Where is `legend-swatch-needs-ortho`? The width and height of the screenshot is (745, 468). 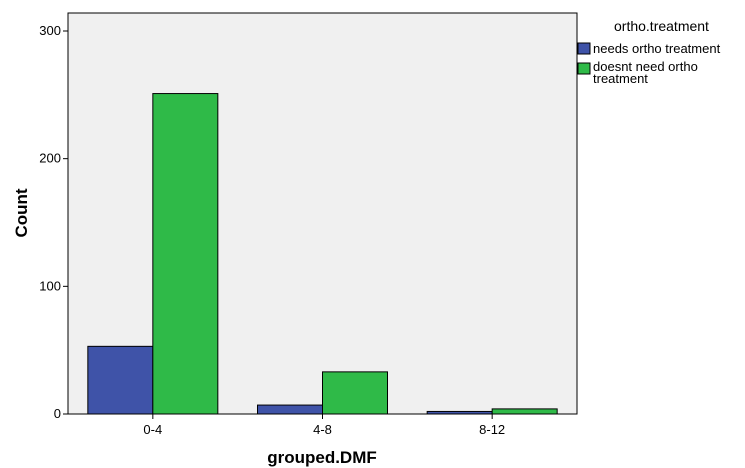 legend-swatch-needs-ortho is located at coordinates (584, 48).